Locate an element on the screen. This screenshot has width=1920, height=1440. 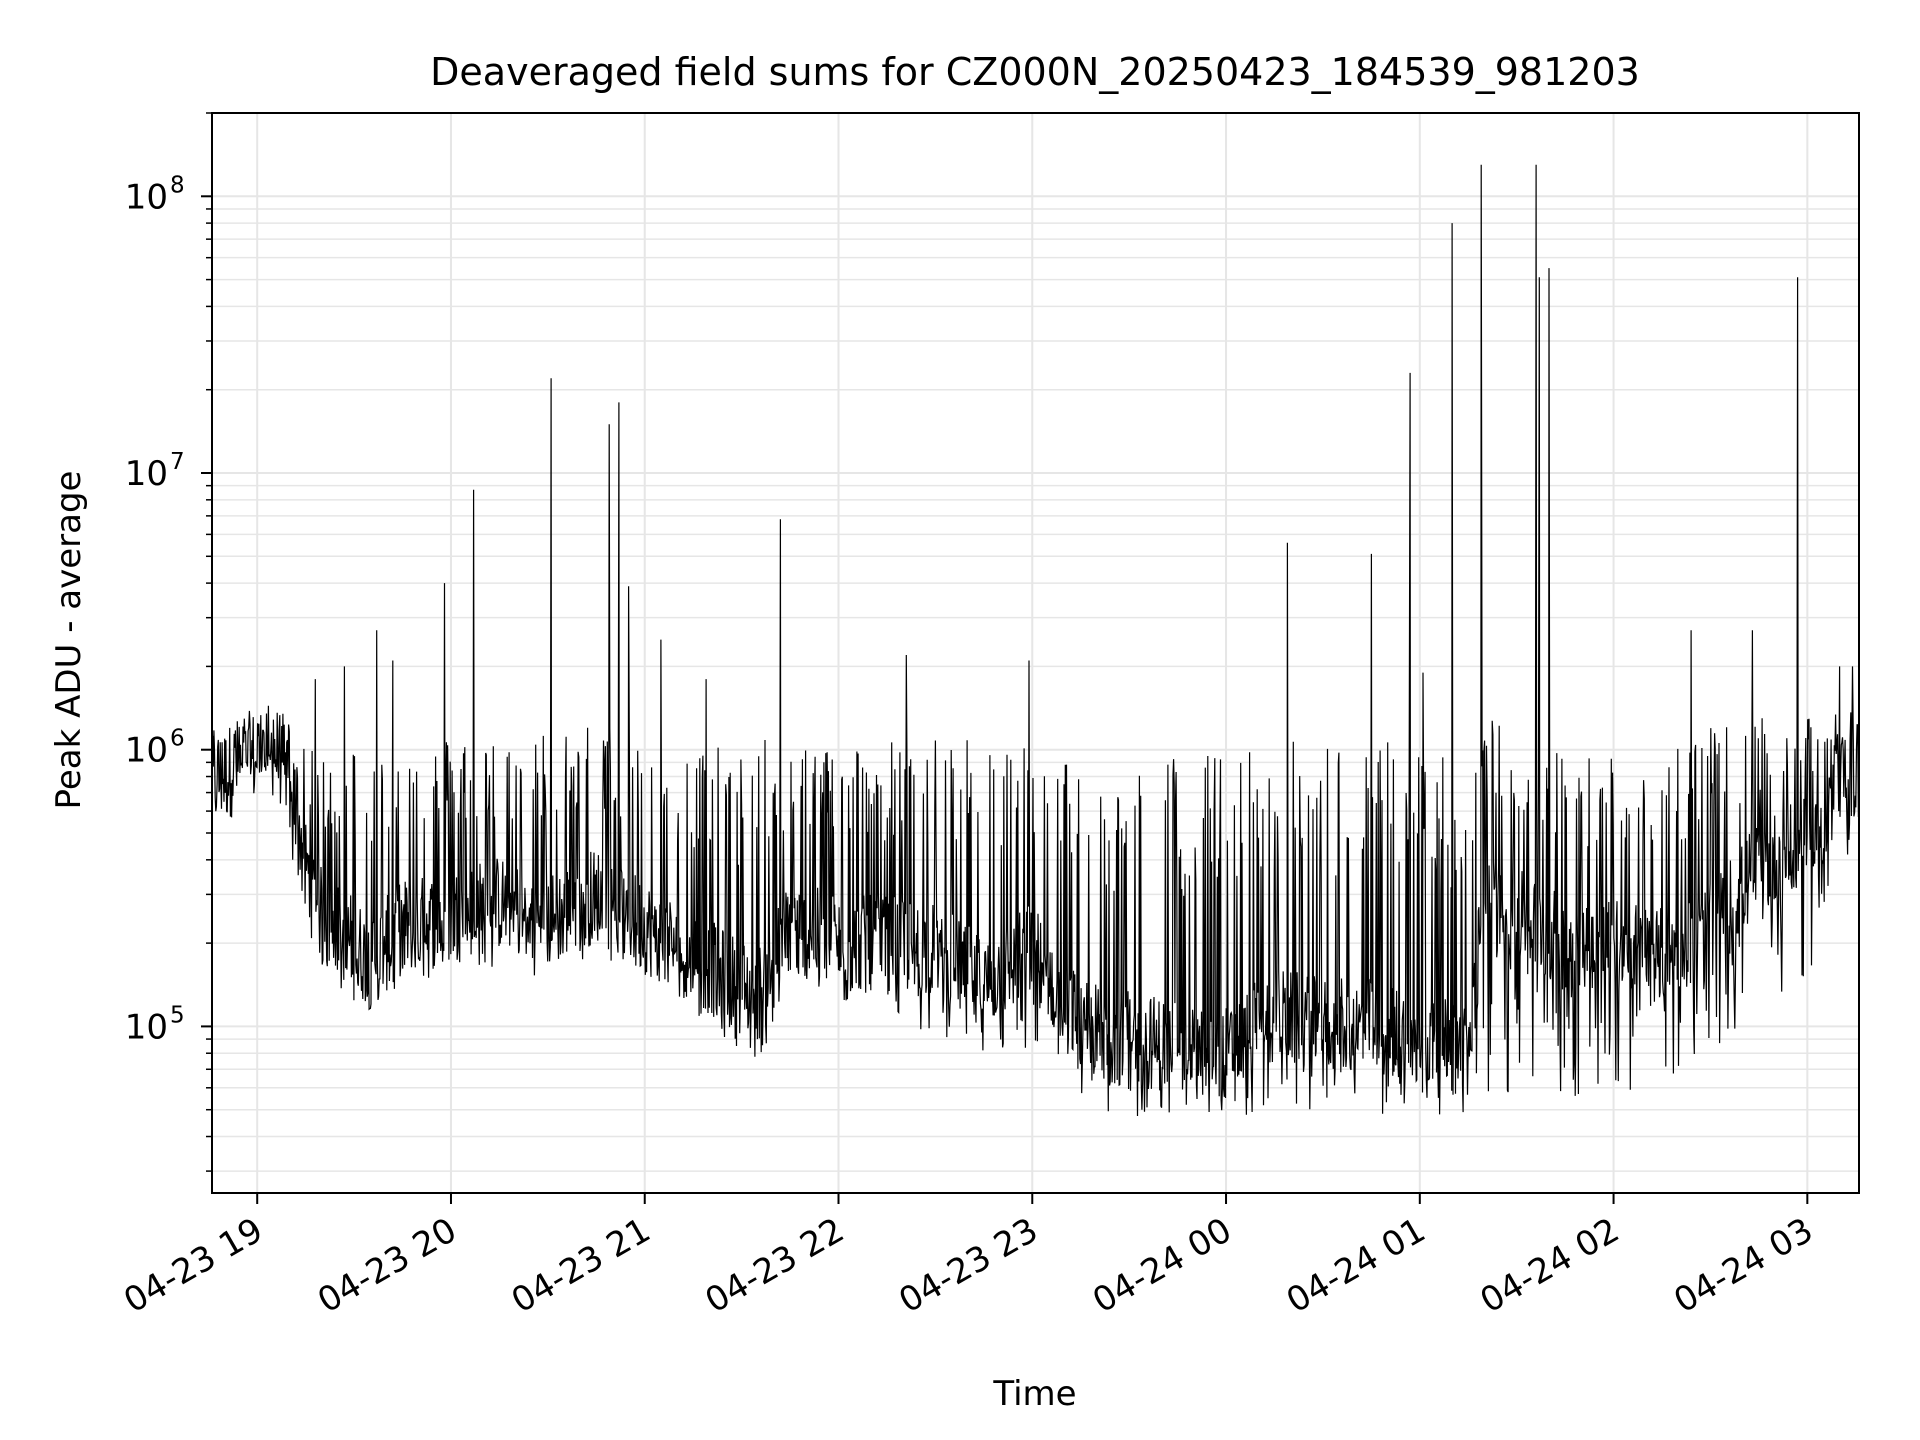
y-tick-exponent: 6 is located at coordinates (177, 739).